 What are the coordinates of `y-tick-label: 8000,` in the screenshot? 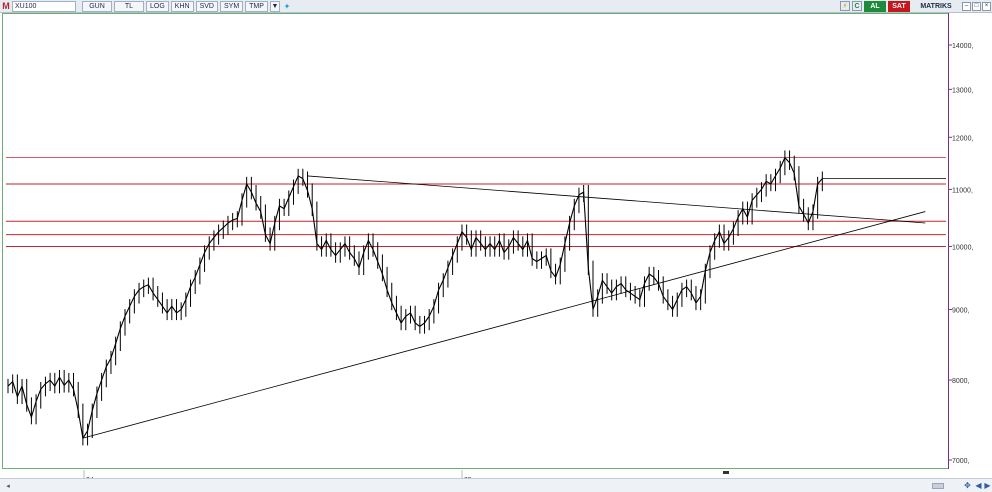 It's located at (961, 381).